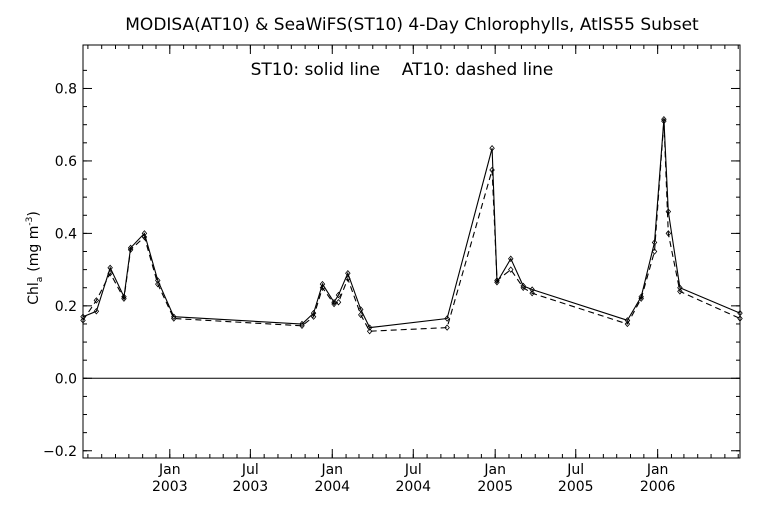  I want to click on y-tick-label: 0.0, so click(66, 379).